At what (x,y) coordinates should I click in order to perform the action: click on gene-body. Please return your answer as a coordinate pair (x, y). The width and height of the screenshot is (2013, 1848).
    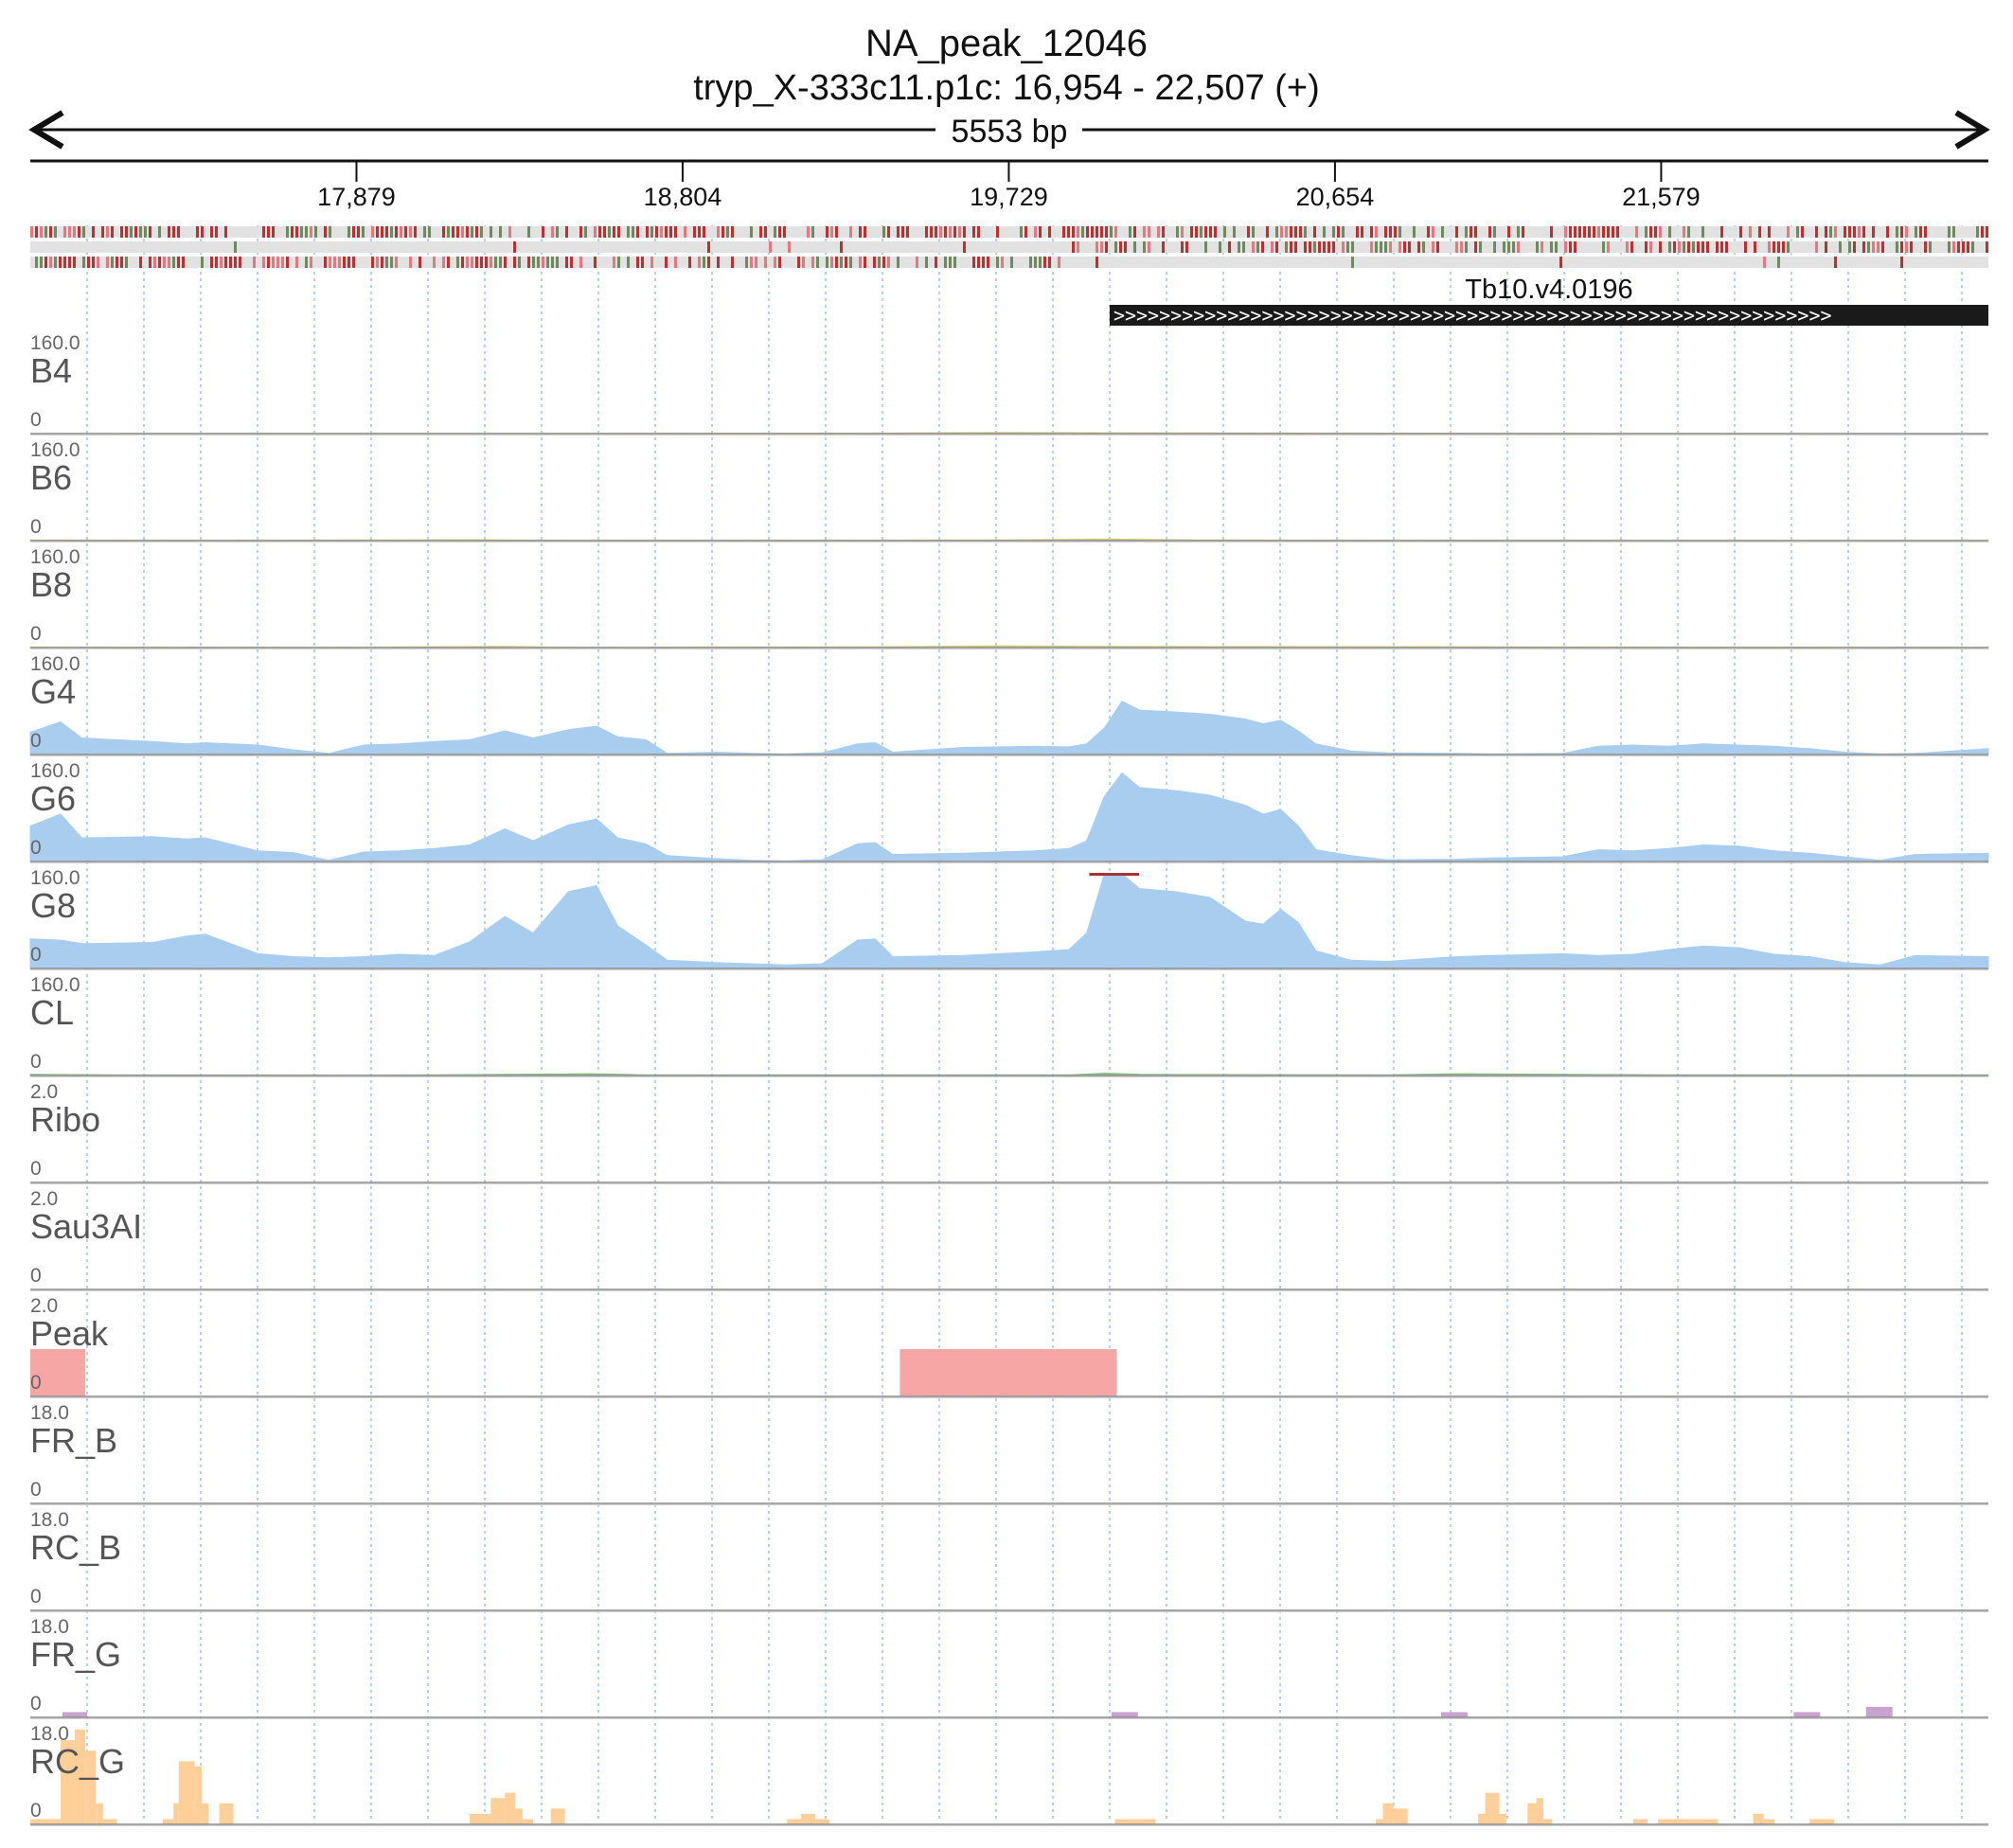
    Looking at the image, I should click on (1548, 315).